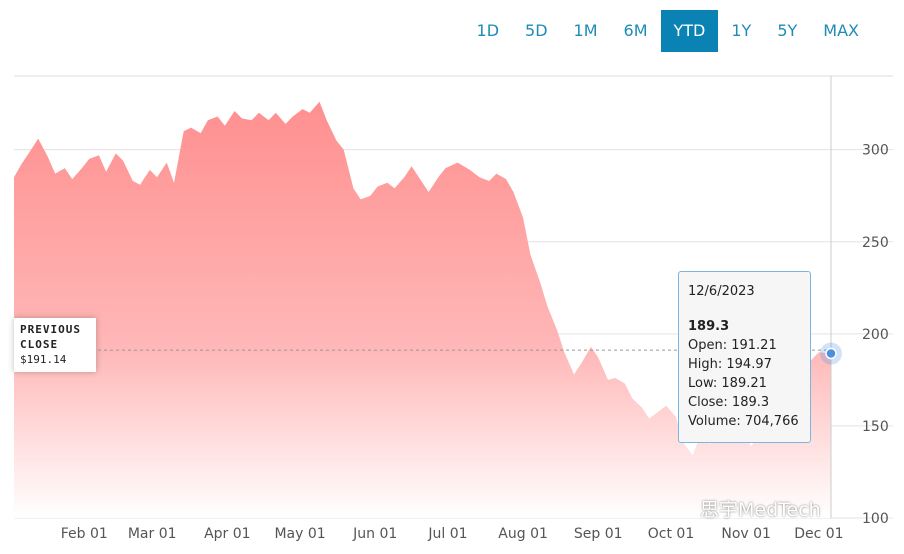  What do you see at coordinates (598, 534) in the screenshot?
I see `x-tick-label: Sep 01` at bounding box center [598, 534].